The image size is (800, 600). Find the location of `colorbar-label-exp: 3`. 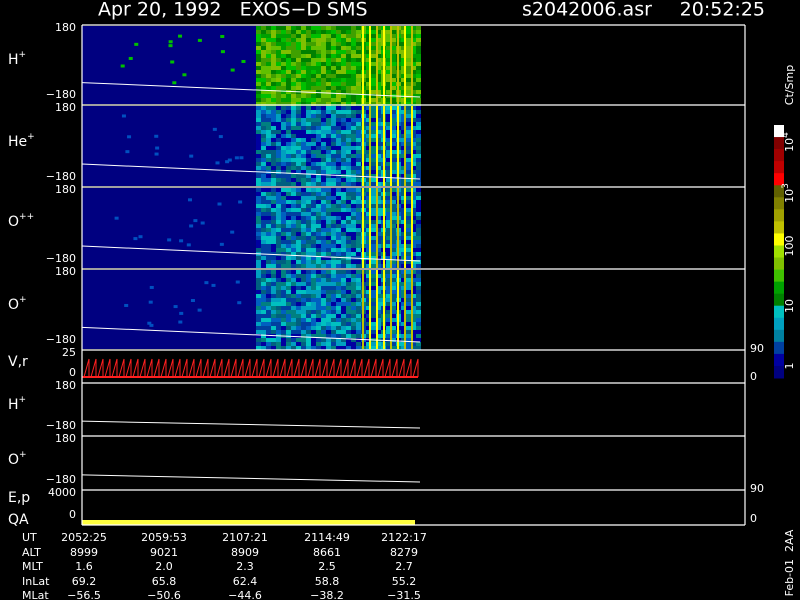

colorbar-label-exp: 3 is located at coordinates (786, 186).